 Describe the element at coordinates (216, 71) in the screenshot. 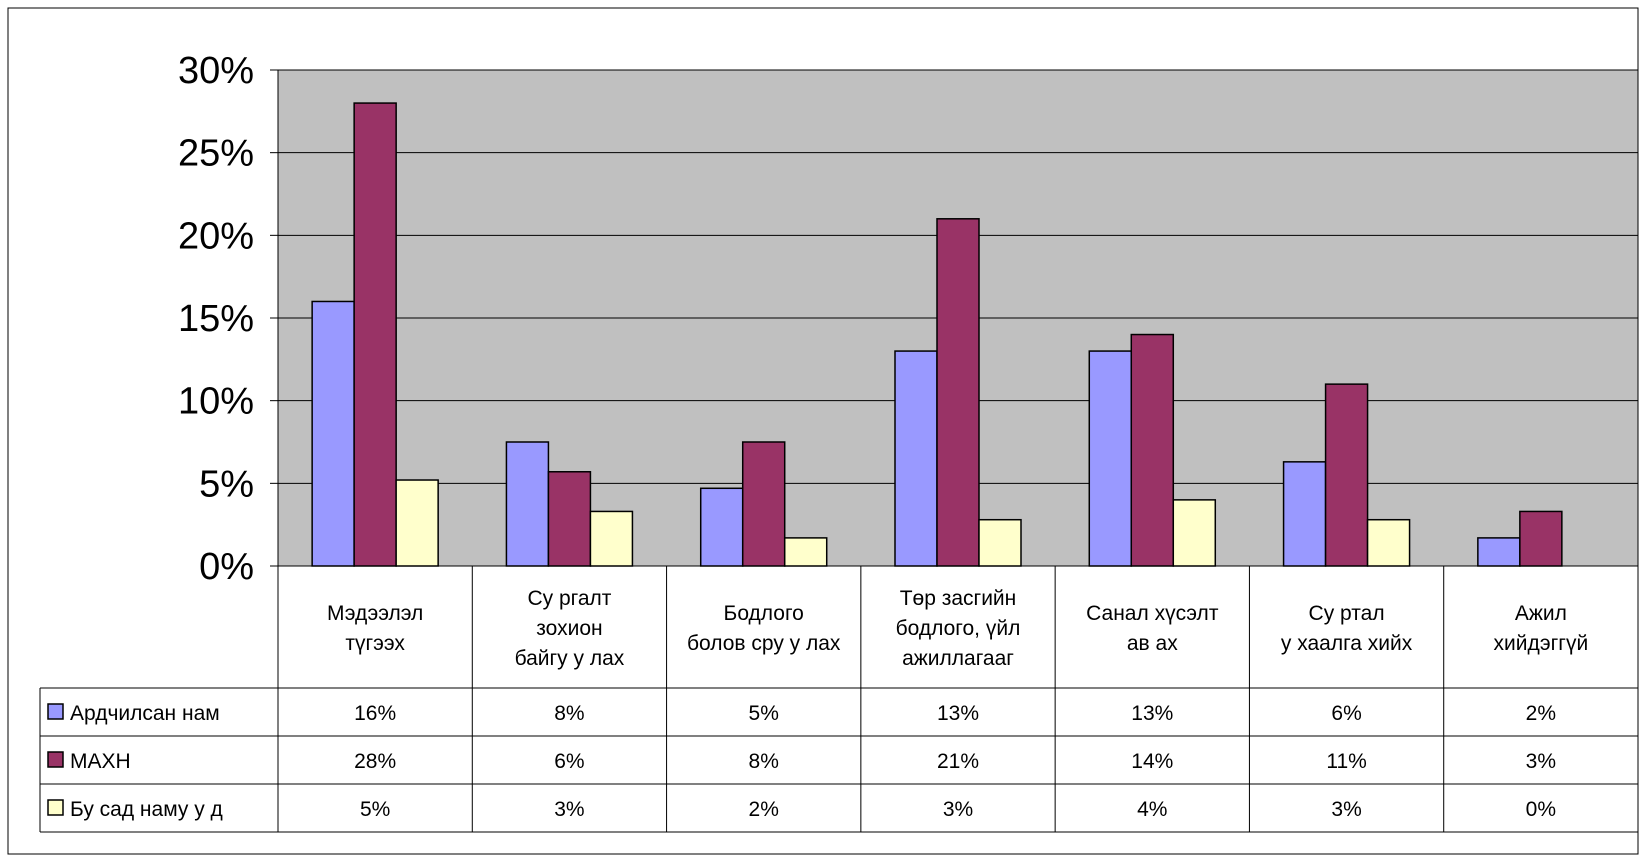

I see `y-tick-label: 30%` at that location.